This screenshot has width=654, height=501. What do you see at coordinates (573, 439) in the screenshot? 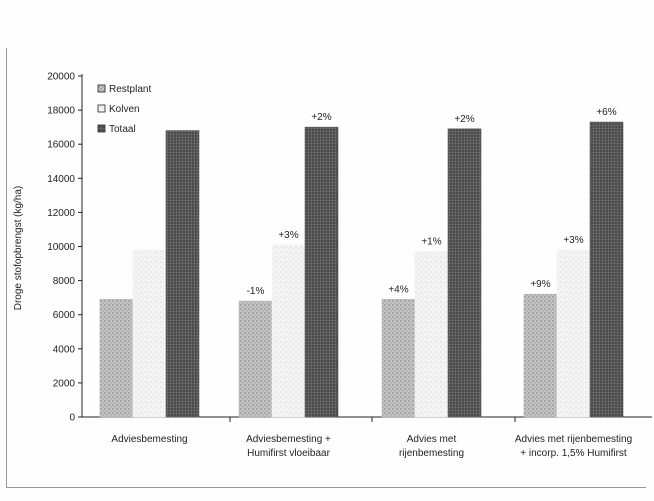
I see `category-label: Advies met rijenbemesting` at bounding box center [573, 439].